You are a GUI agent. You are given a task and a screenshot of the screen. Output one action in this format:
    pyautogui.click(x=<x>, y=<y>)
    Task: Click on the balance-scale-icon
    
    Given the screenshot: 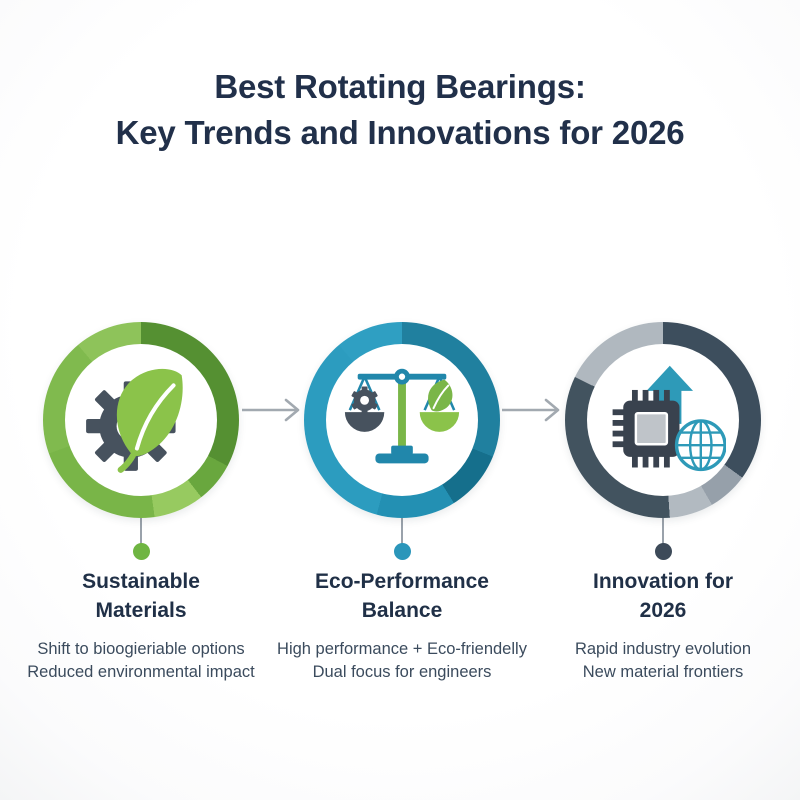 What is the action you would take?
    pyautogui.click(x=402, y=416)
    